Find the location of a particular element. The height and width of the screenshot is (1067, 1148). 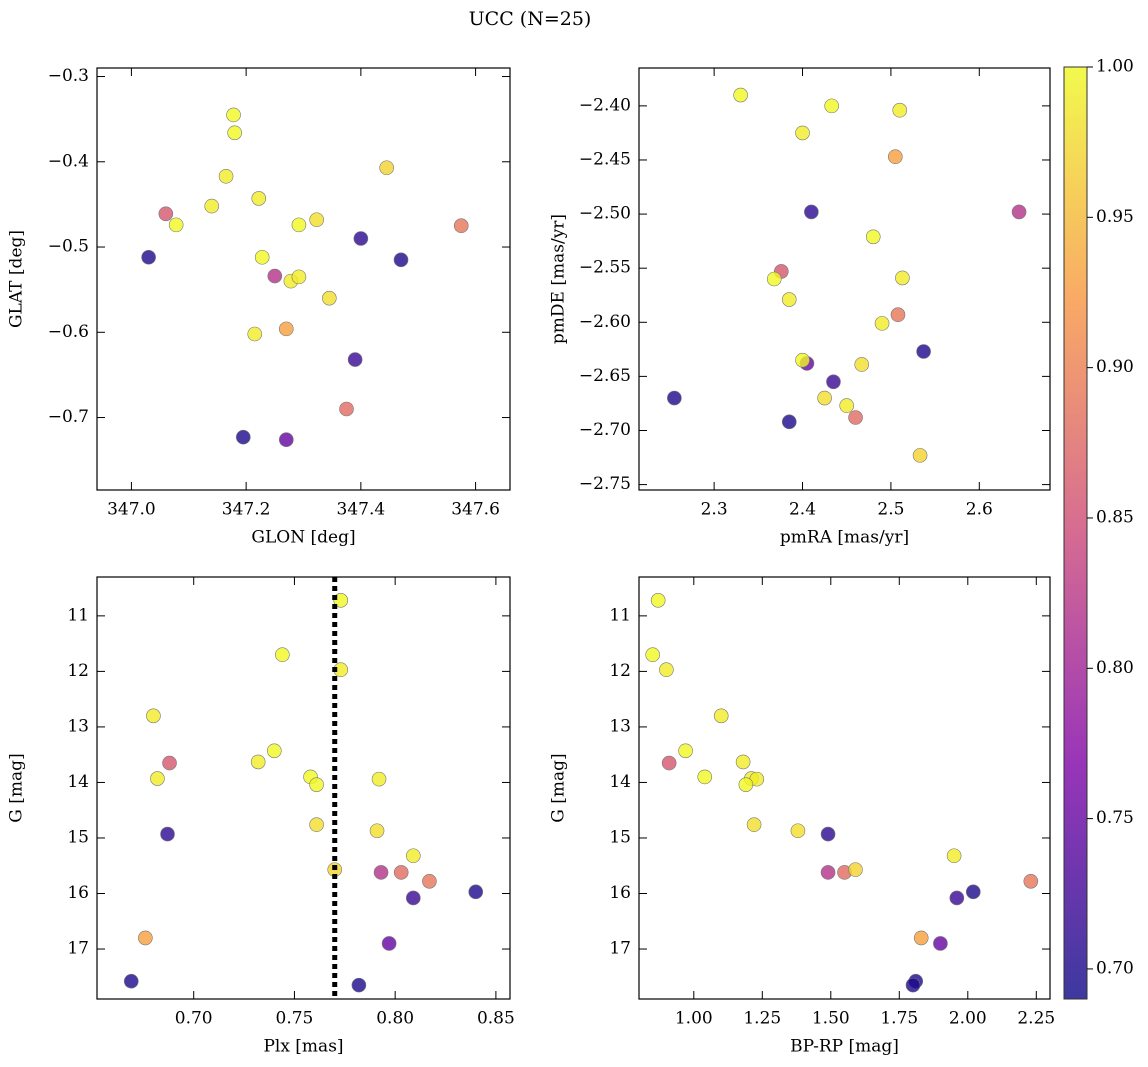

x-axis-label: Plx [mas] is located at coordinates (303, 1047).